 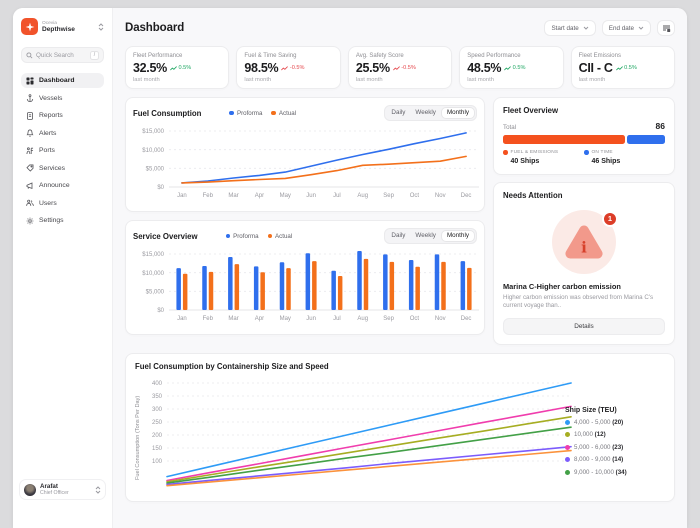 What do you see at coordinates (356, 434) in the screenshot?
I see `containership-chart: 400 350 300 250 200 150 100` at bounding box center [356, 434].